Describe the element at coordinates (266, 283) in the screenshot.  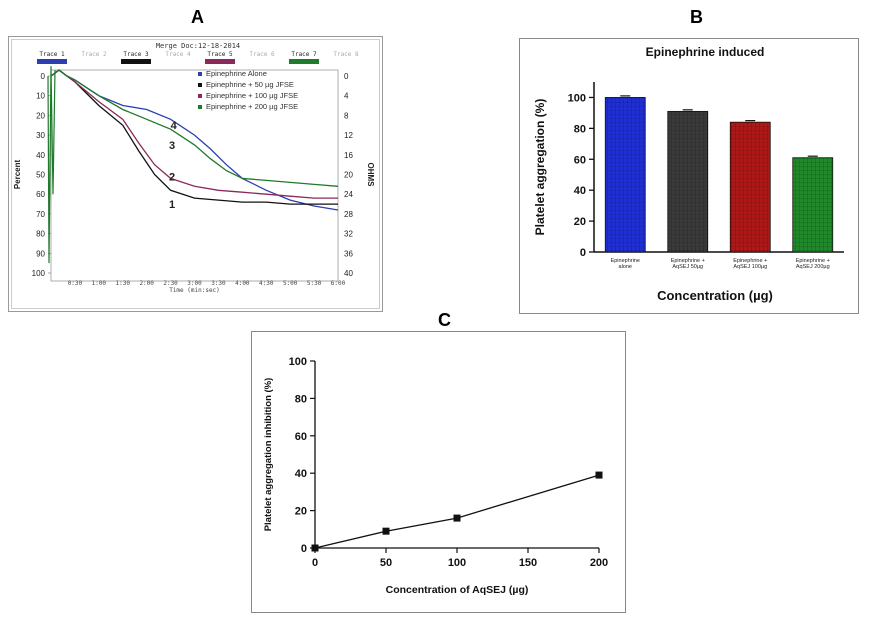
I see `a-x-tick-label: 4:30` at that location.